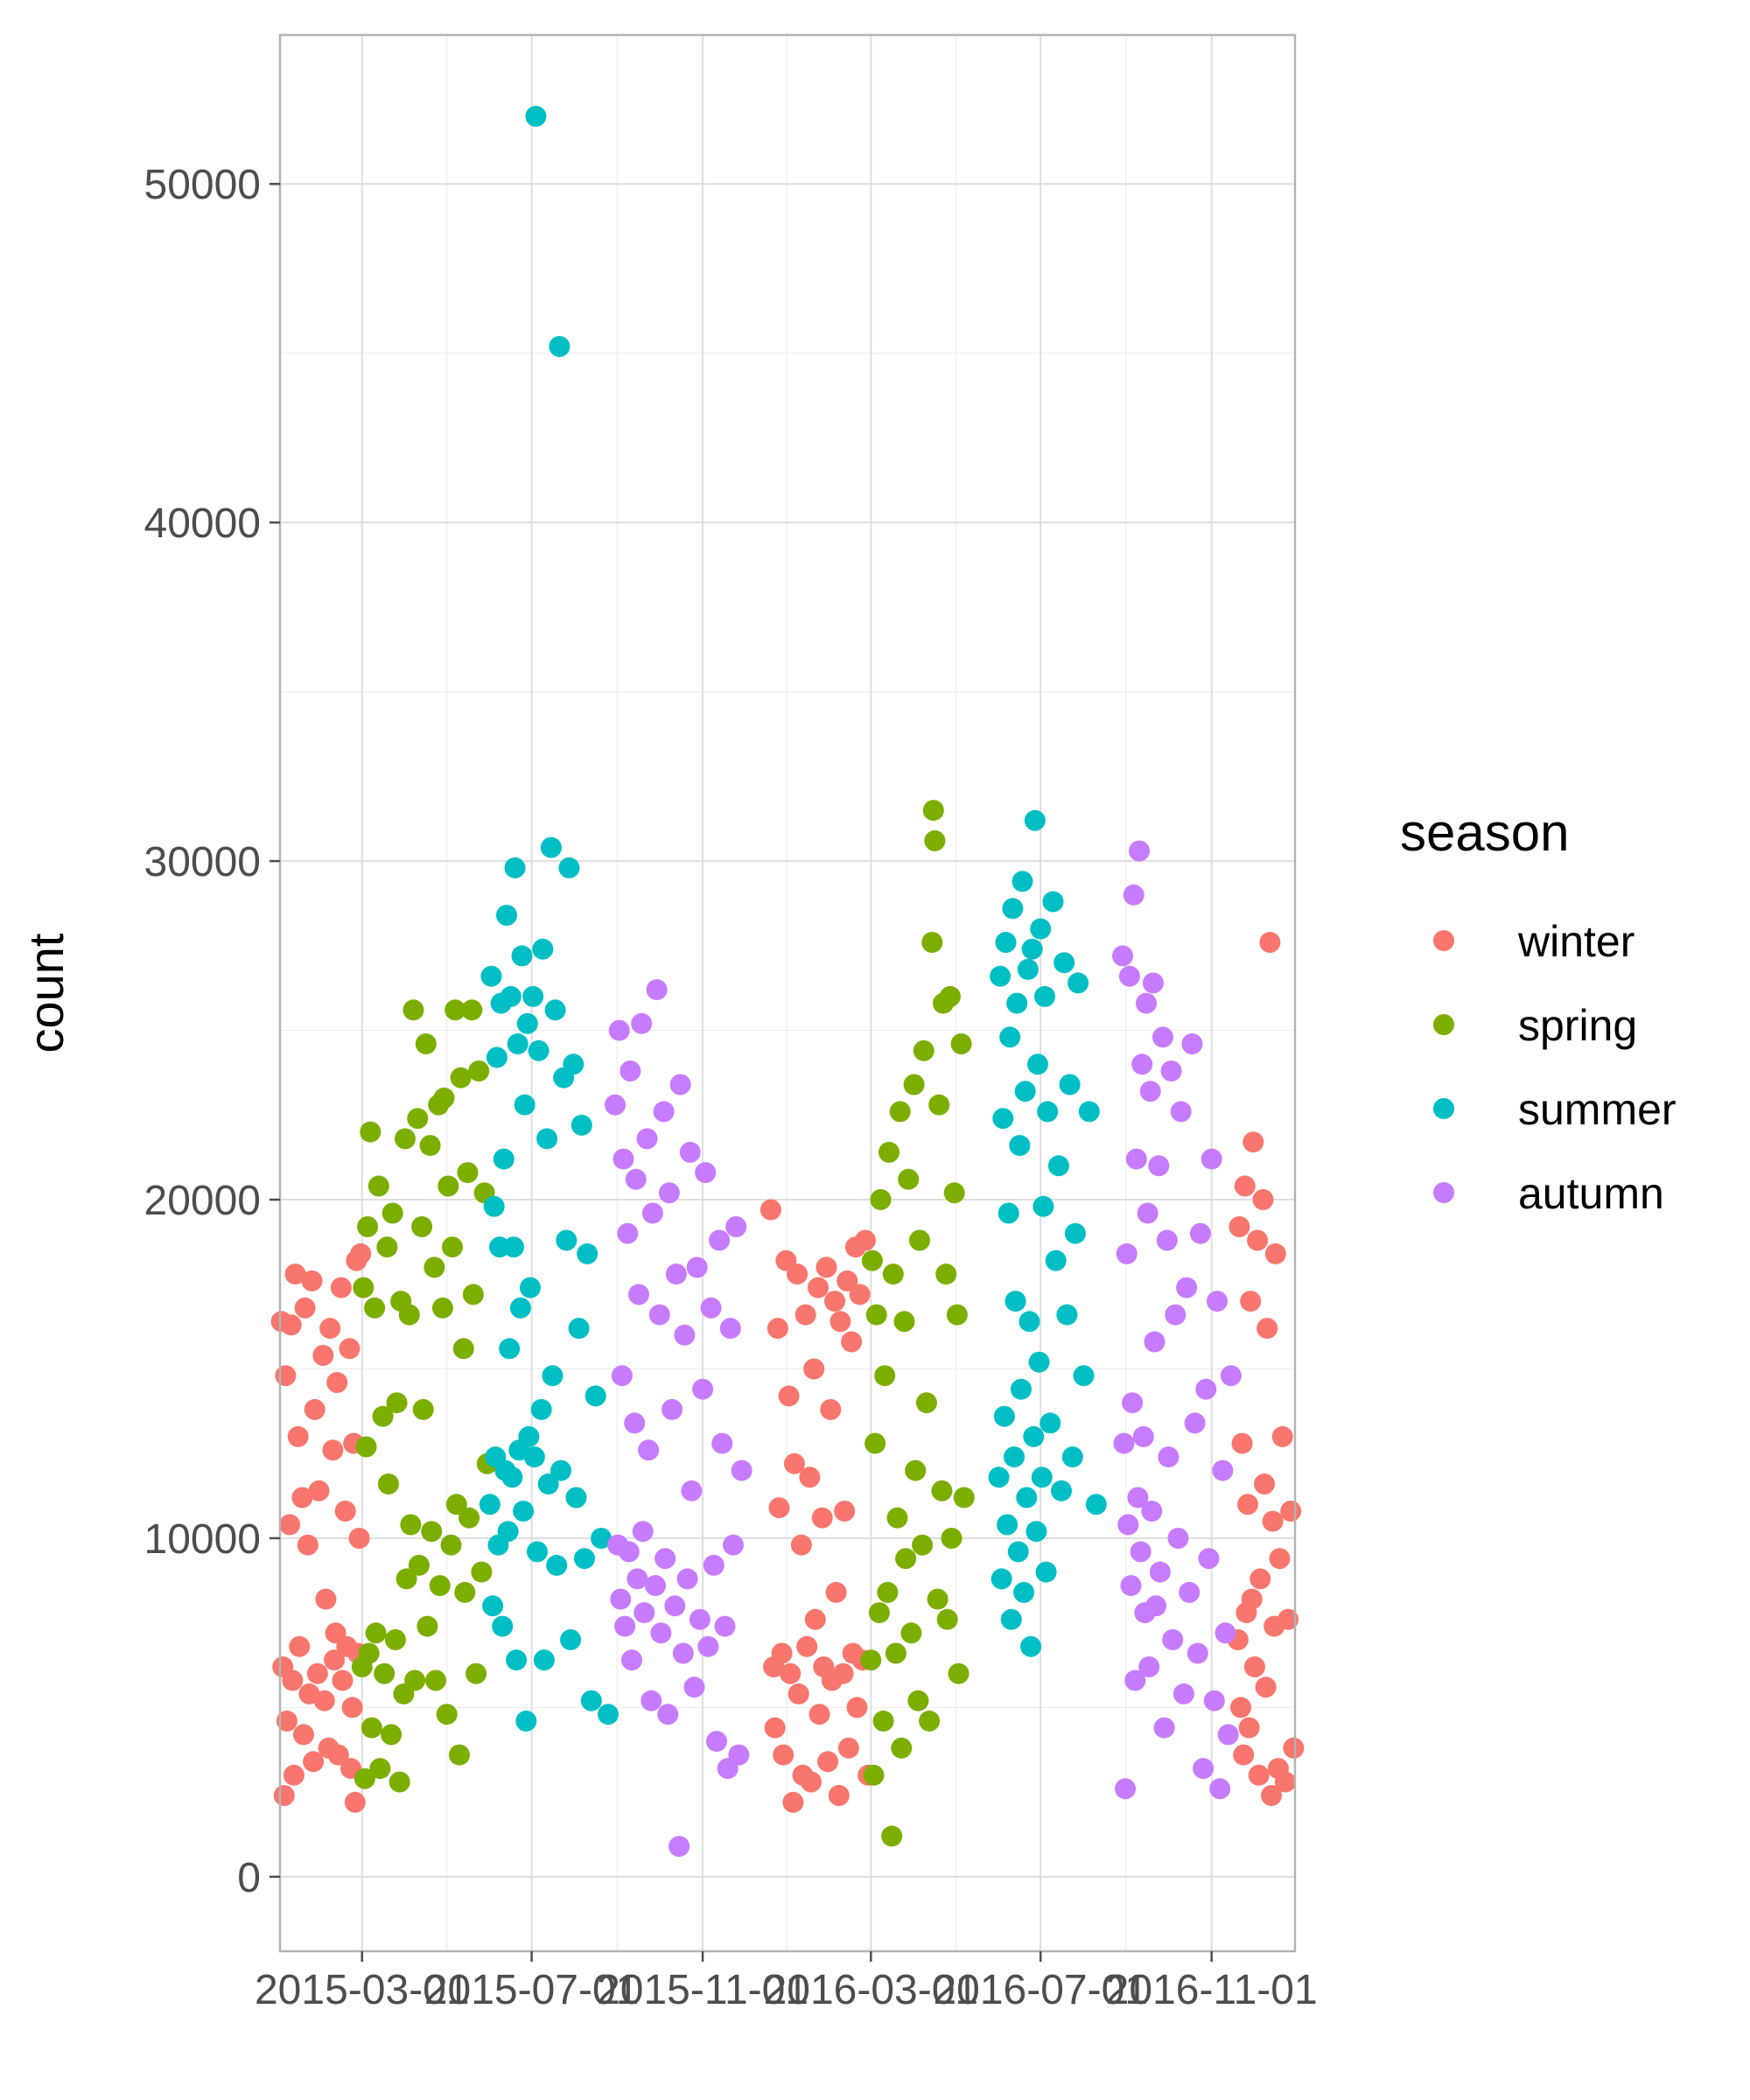  I want to click on legend-title: season, so click(1484, 832).